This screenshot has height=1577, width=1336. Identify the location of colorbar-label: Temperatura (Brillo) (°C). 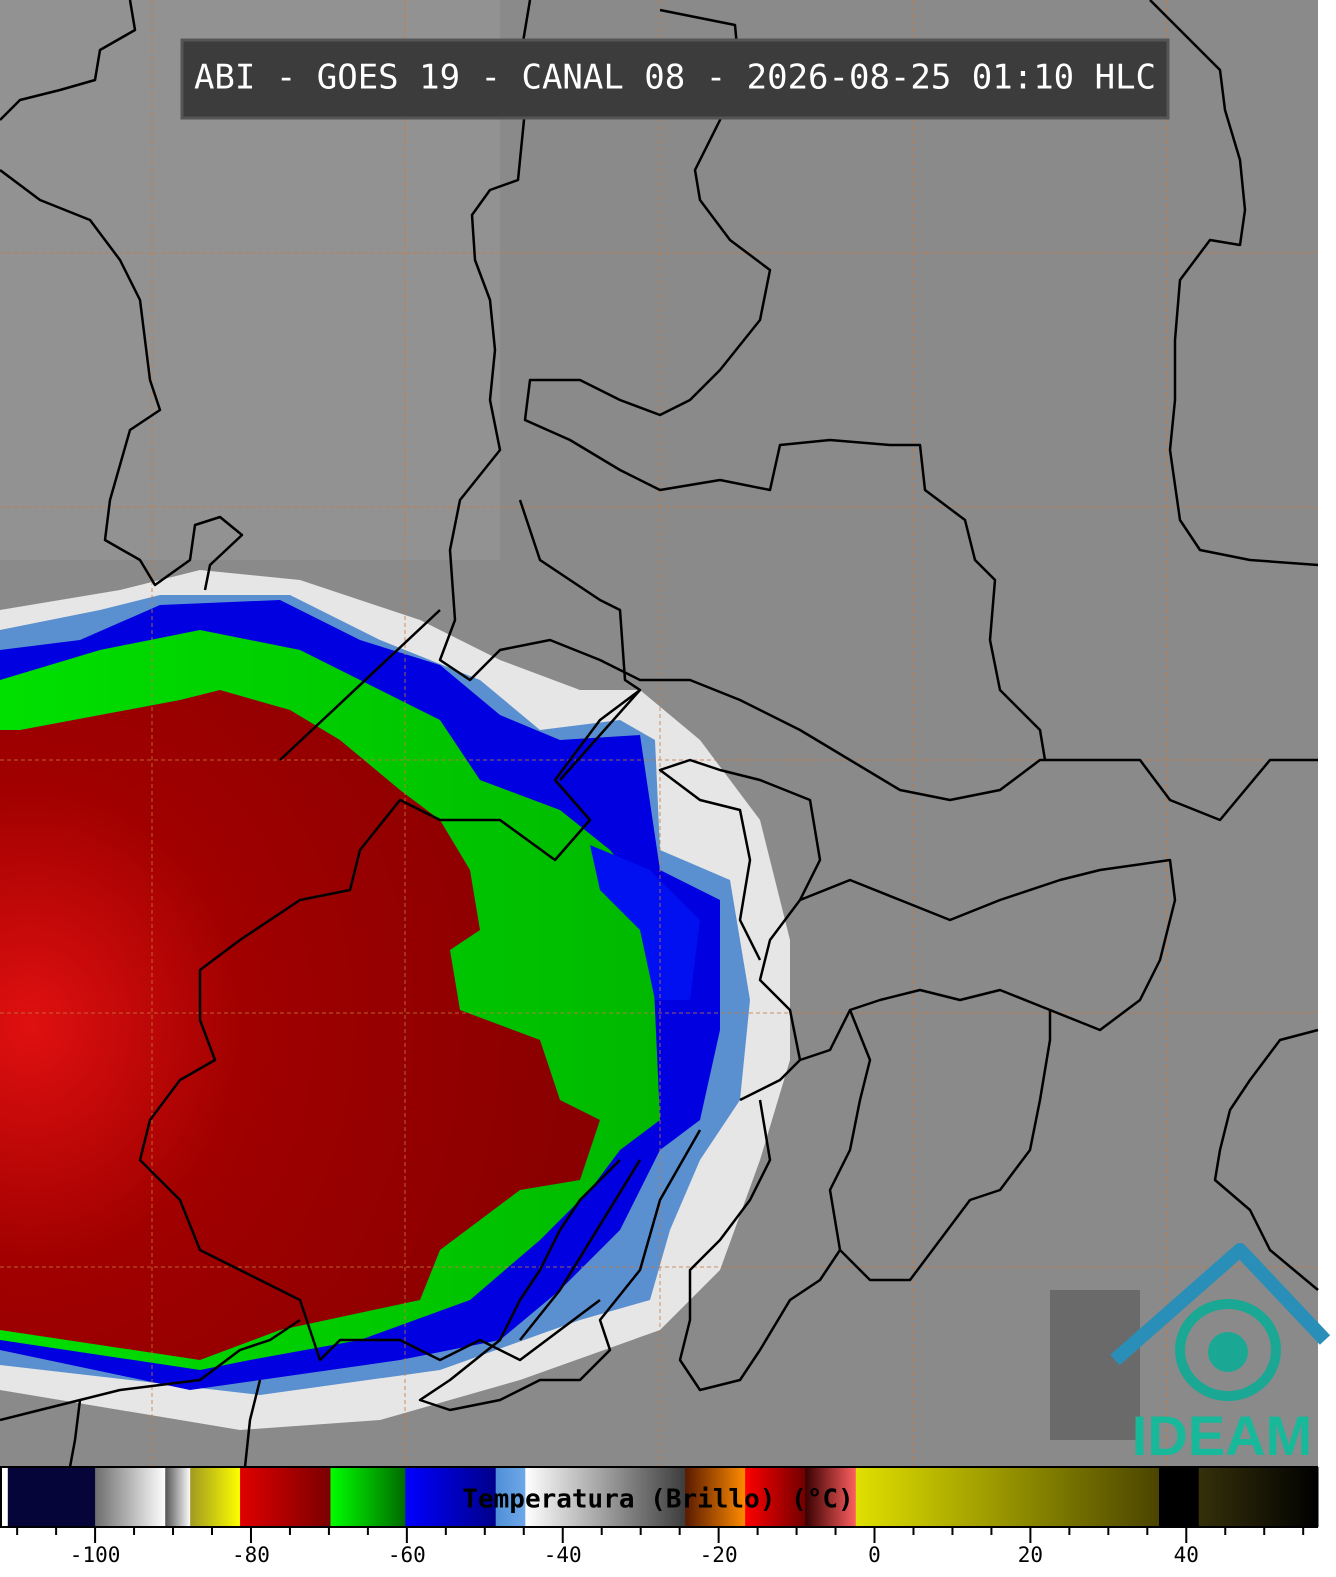
(657, 1500).